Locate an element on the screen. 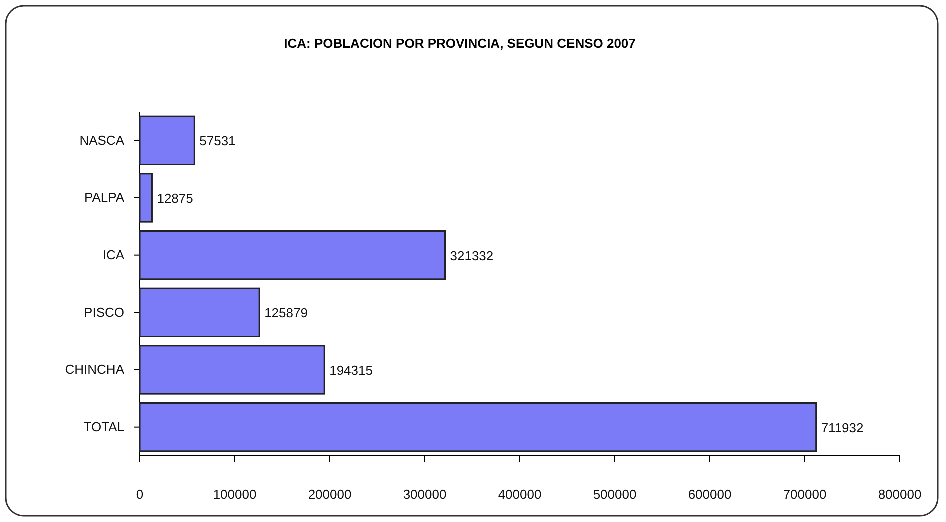 The image size is (946, 522). y-tick-label: PISCO is located at coordinates (104, 312).